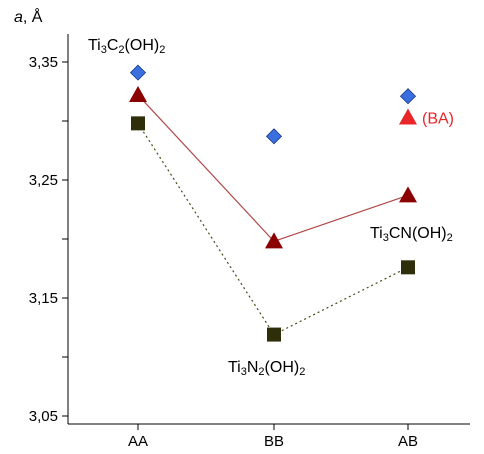 The image size is (484, 454). Describe the element at coordinates (28, 16) in the screenshot. I see `y-axis-label: a, Å` at that location.